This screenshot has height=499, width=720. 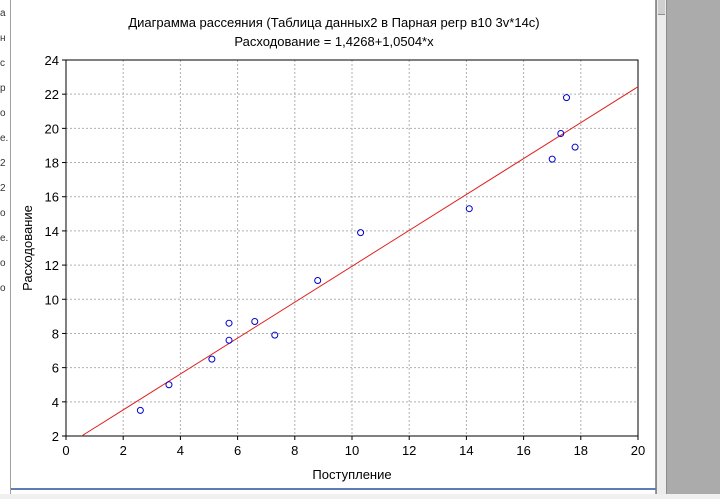 I want to click on x-tick-label: 18, so click(x=581, y=450).